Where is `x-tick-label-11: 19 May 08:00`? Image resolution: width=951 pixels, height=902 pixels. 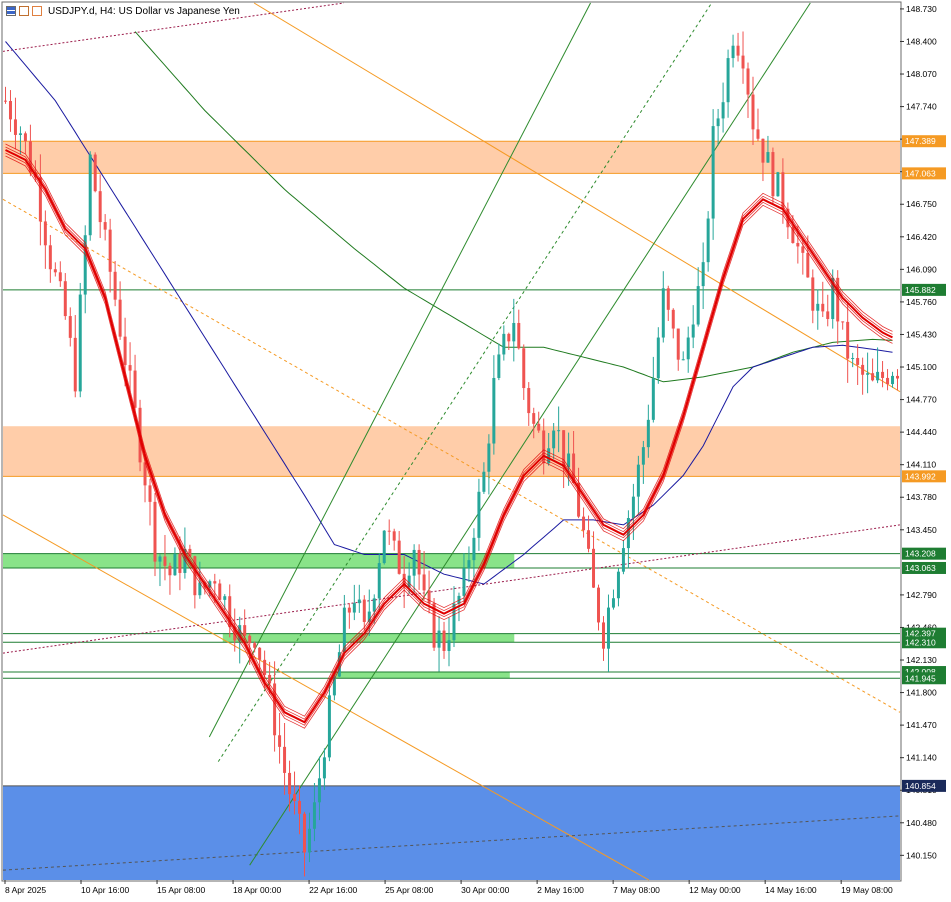
x-tick-label-11: 19 May 08:00 is located at coordinates (867, 890).